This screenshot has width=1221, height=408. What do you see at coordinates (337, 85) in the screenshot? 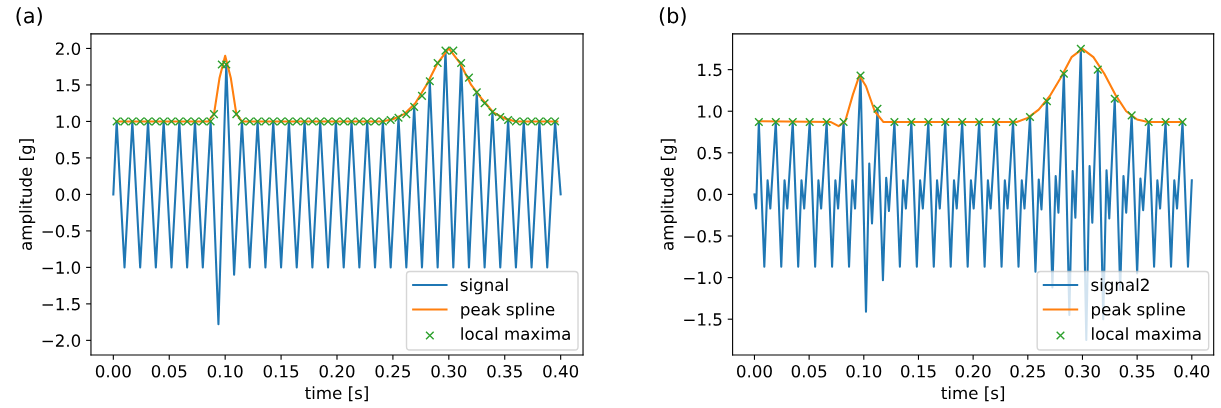
I see `line-series` at bounding box center [337, 85].